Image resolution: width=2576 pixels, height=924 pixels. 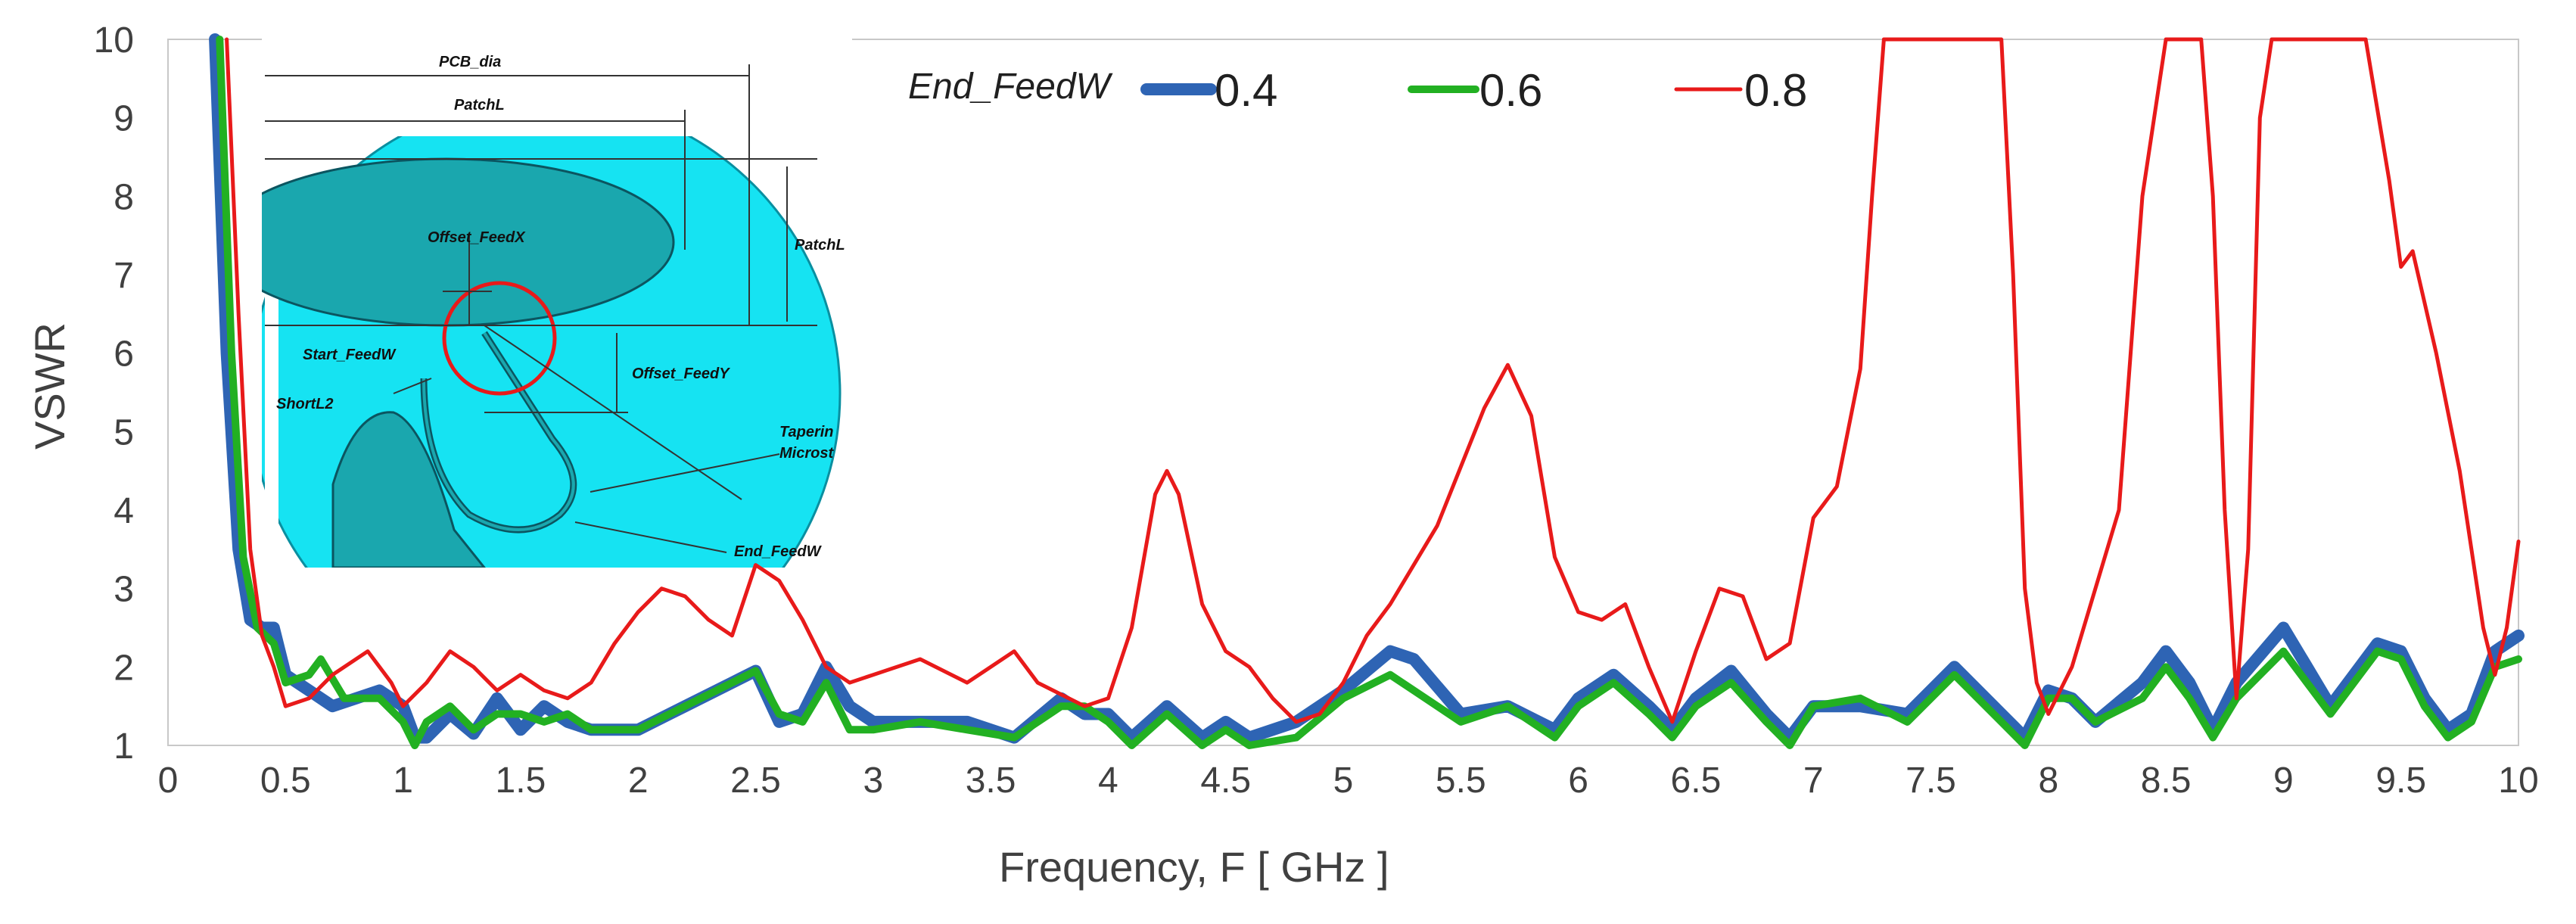 What do you see at coordinates (991, 781) in the screenshot?
I see `x-tick-label: 3.5` at bounding box center [991, 781].